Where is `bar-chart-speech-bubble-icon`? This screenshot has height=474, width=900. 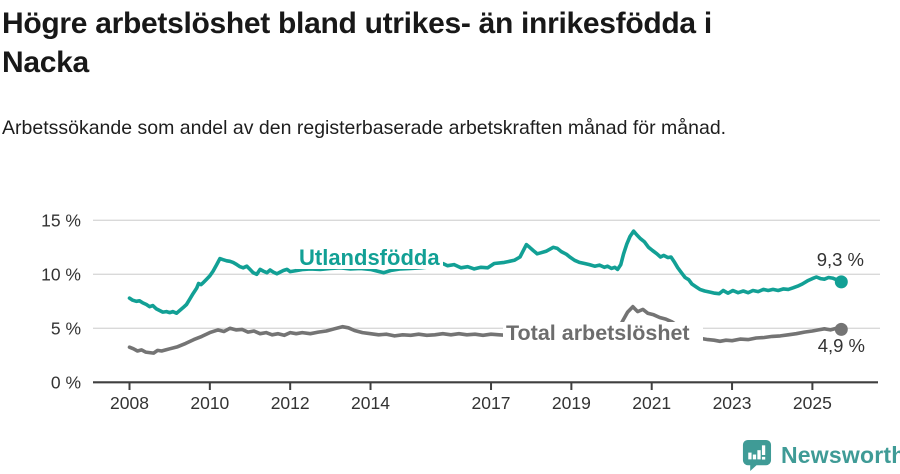
bar-chart-speech-bubble-icon is located at coordinates (757, 455).